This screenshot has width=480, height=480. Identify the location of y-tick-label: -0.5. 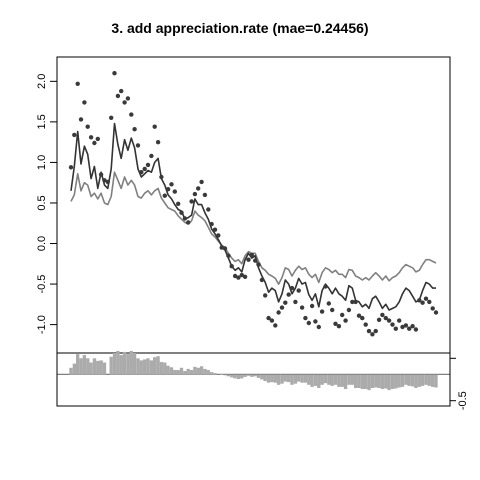
(42, 284).